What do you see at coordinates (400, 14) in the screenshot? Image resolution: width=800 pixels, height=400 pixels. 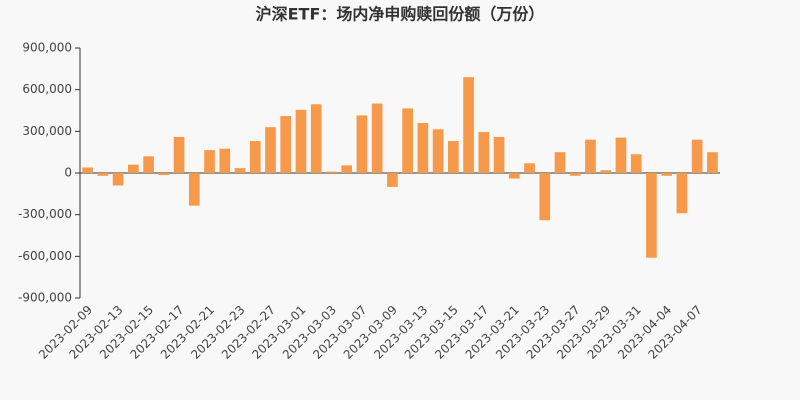 I see `chart-title: 沪深ETF：场内净申购赎回份额（万份）` at bounding box center [400, 14].